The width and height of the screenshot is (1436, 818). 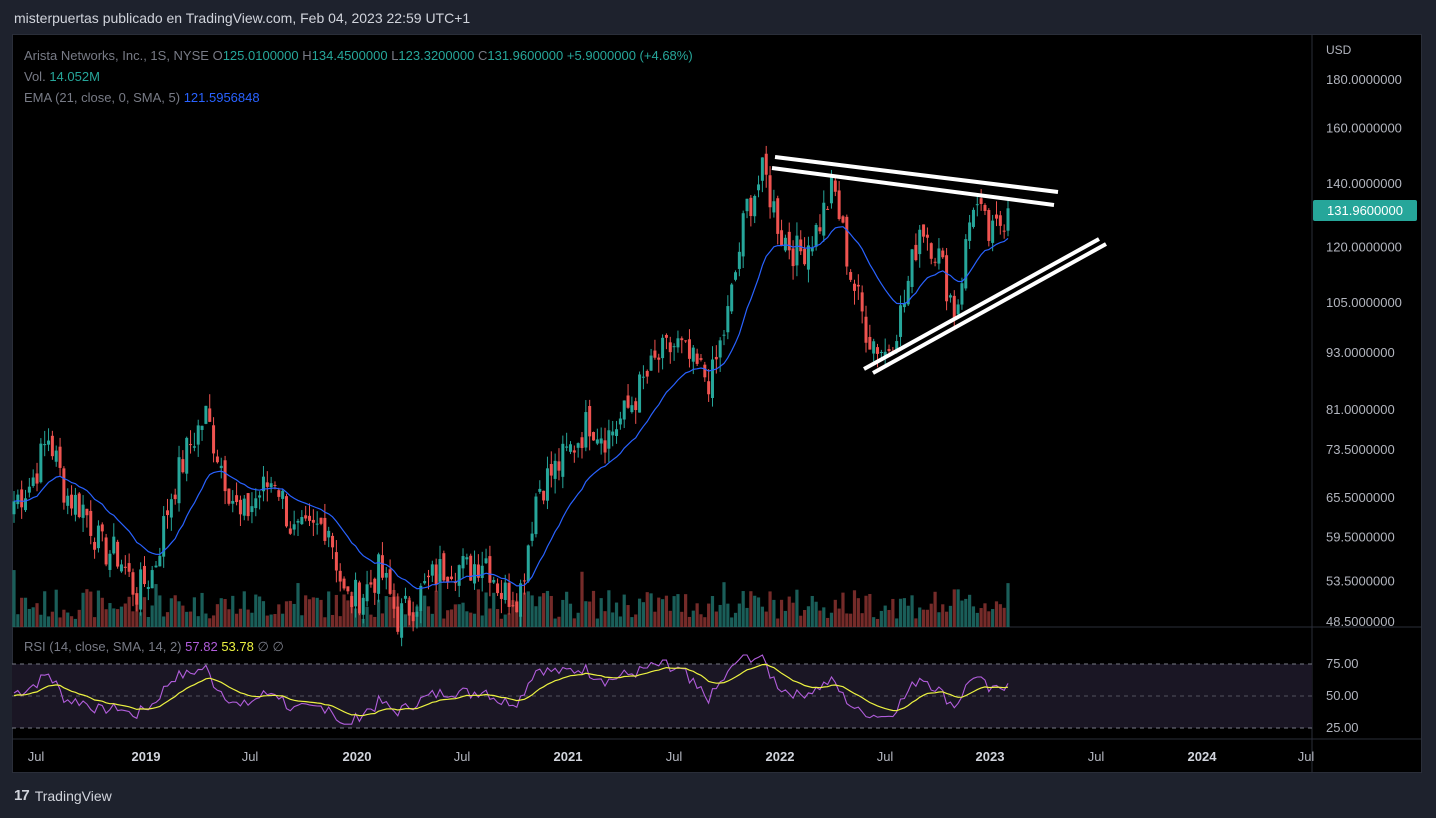 What do you see at coordinates (1096, 756) in the screenshot?
I see `x-tick-10: Jul` at bounding box center [1096, 756].